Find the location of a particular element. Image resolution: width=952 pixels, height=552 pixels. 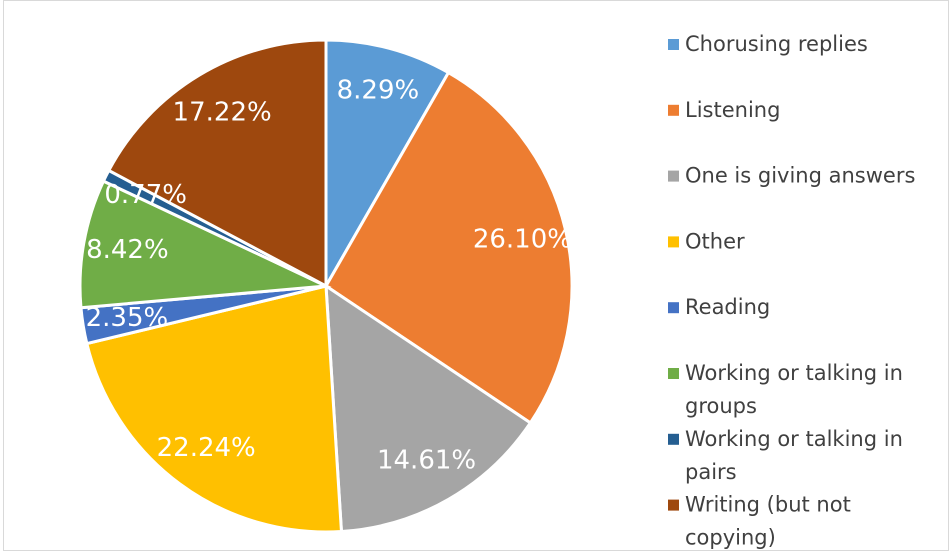

legend-line: pairs is located at coordinates (711, 472).